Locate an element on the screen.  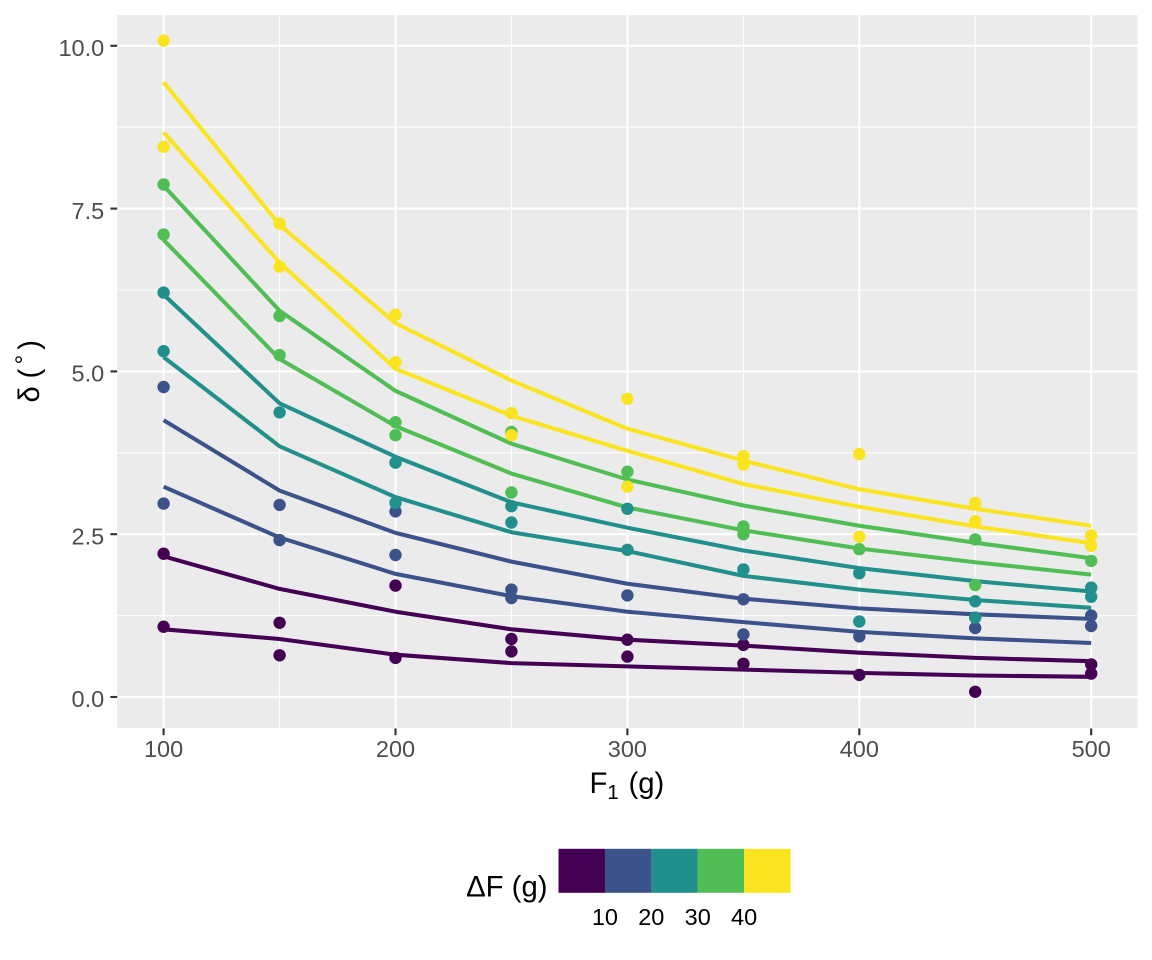
svg-text: F1 (g) is located at coordinates (627, 785).